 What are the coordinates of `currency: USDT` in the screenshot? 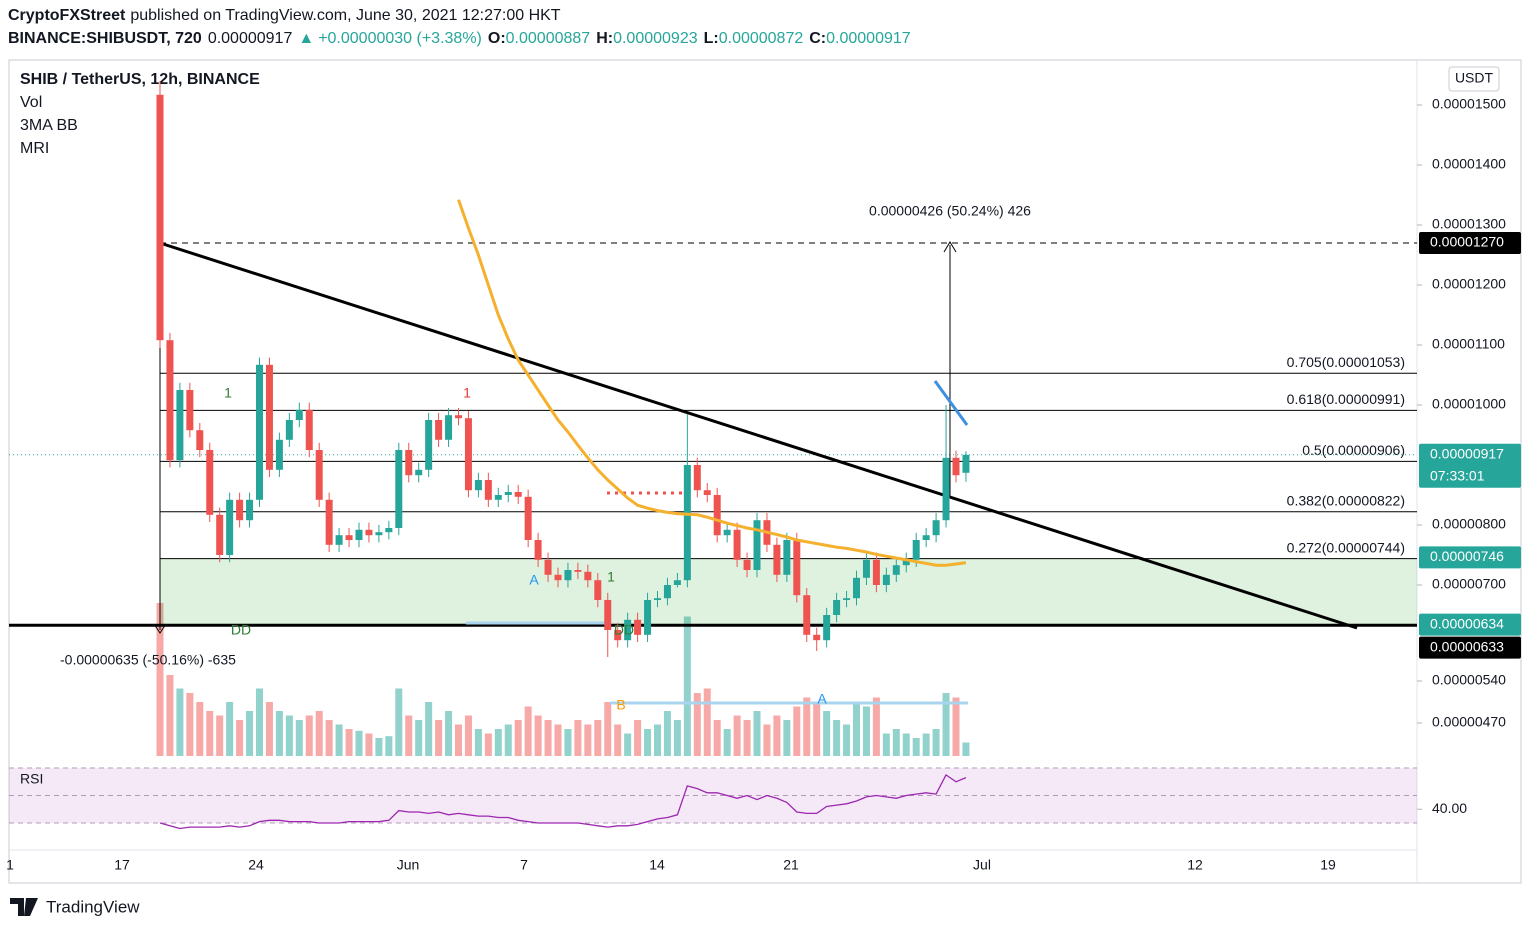 It's located at (1474, 78).